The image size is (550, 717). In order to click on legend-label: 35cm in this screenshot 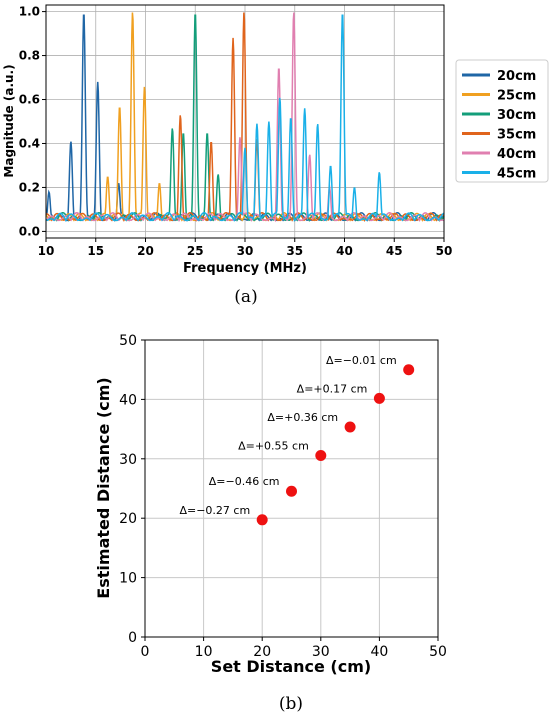, I will do `click(516, 135)`.